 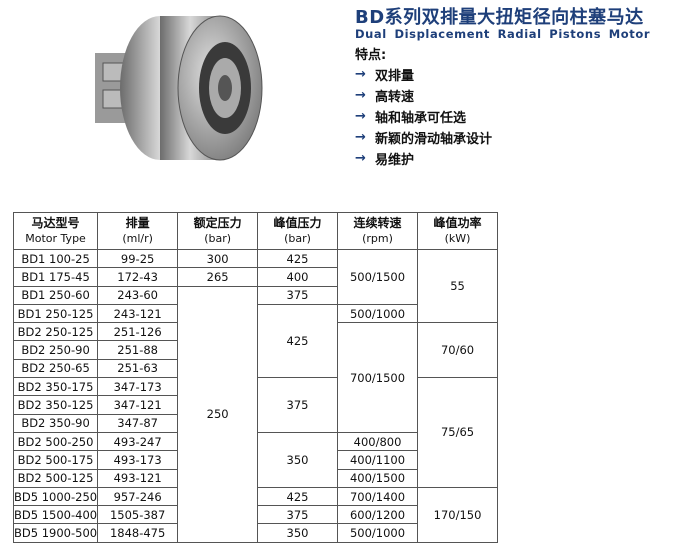 I want to click on page-subtitle: Dual Displacement Radial Pistons Motor, so click(x=503, y=34).